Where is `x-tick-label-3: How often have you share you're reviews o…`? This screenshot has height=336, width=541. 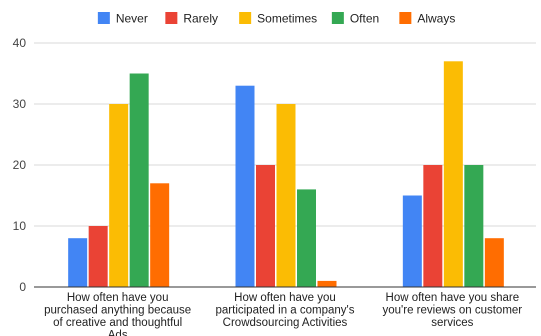 x-tick-label-3: How often have you share you're reviews o… is located at coordinates (453, 310).